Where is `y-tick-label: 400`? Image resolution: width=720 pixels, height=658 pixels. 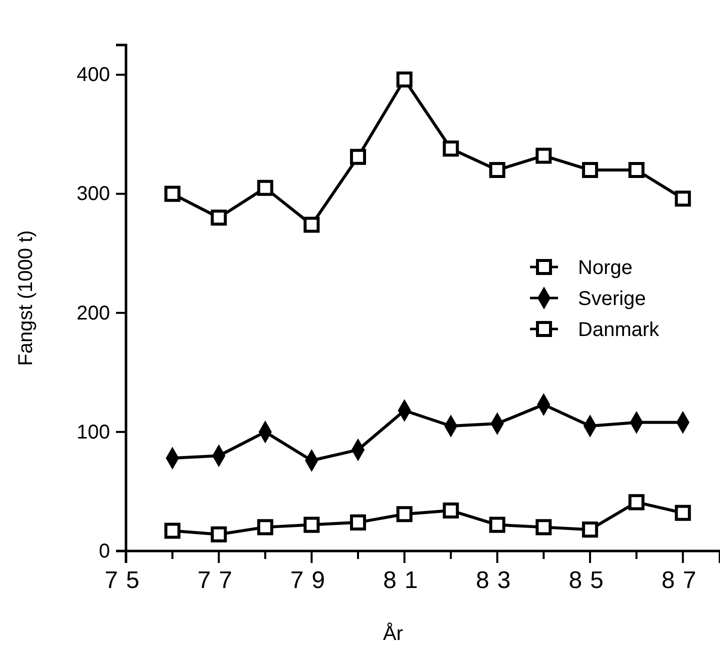 y-tick-label: 400 is located at coordinates (93, 75).